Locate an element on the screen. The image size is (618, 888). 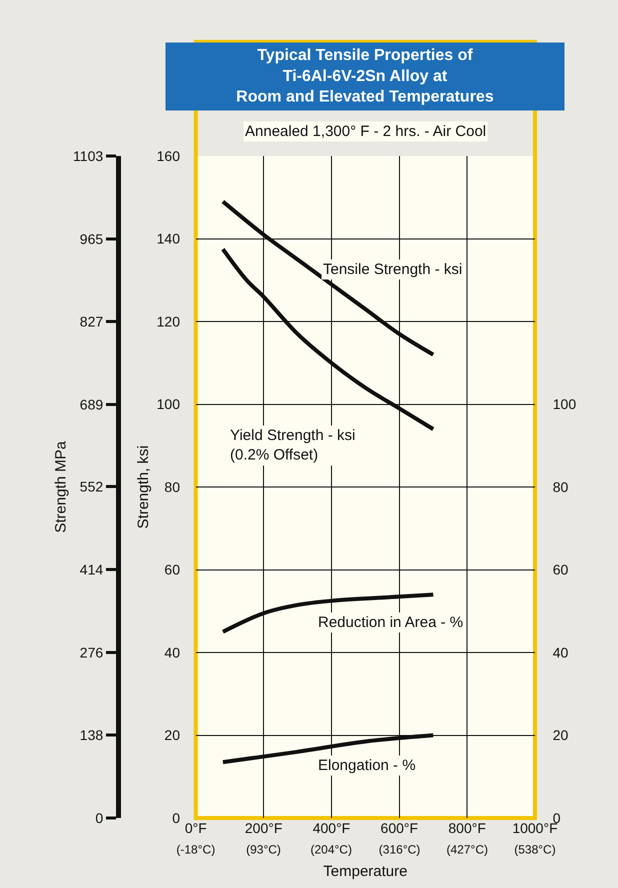
y2-tick-label: 552 is located at coordinates (92, 486).